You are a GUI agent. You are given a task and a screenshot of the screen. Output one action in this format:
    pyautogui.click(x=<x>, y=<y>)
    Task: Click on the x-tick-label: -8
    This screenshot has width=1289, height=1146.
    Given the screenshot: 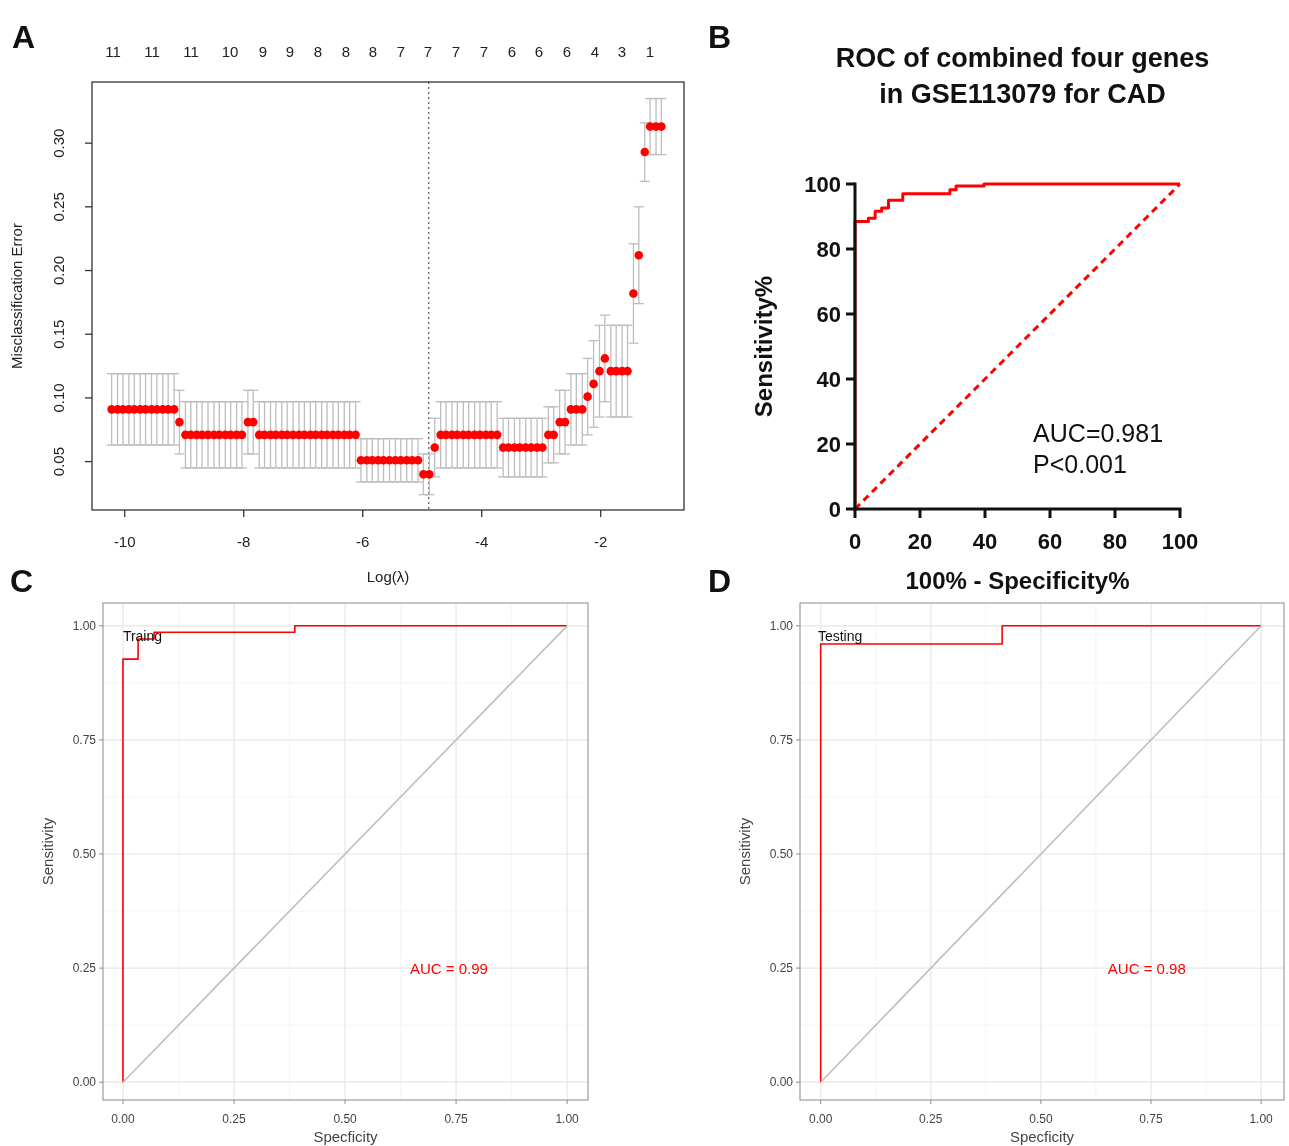 What is the action you would take?
    pyautogui.click(x=244, y=541)
    